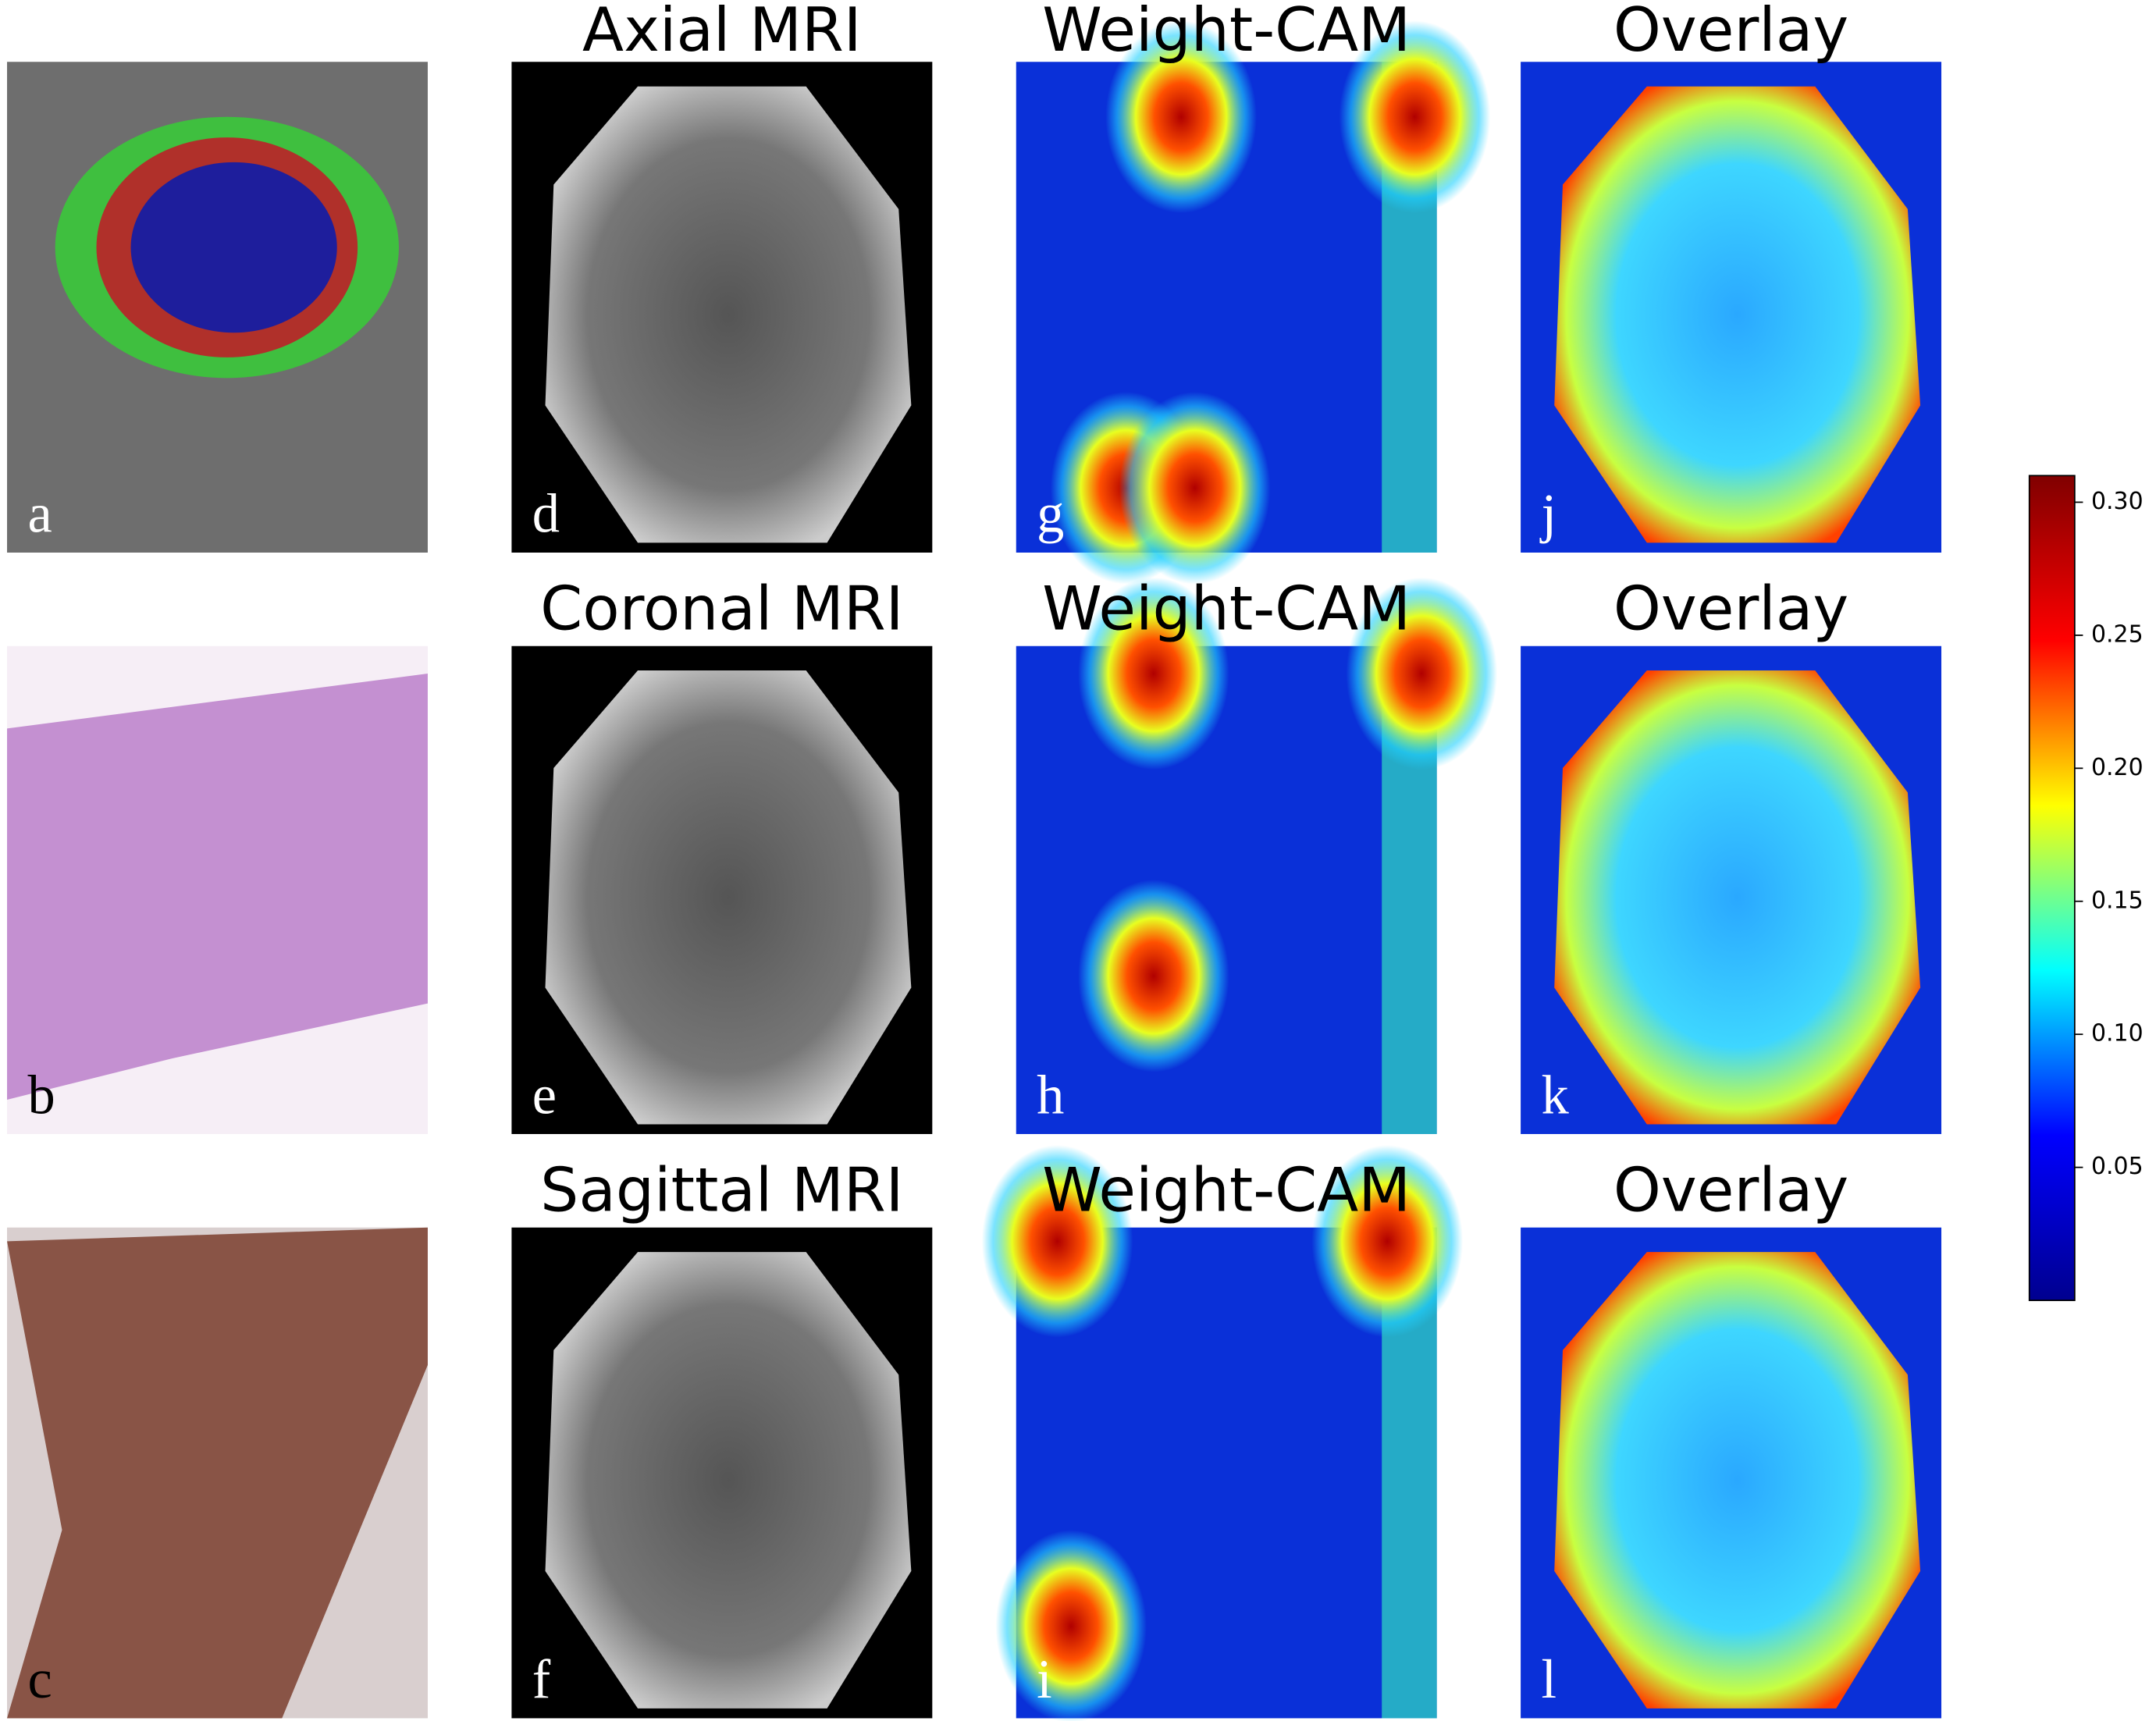 The image size is (2156, 1721). Describe the element at coordinates (1556, 1095) in the screenshot. I see `panel-label: k` at that location.